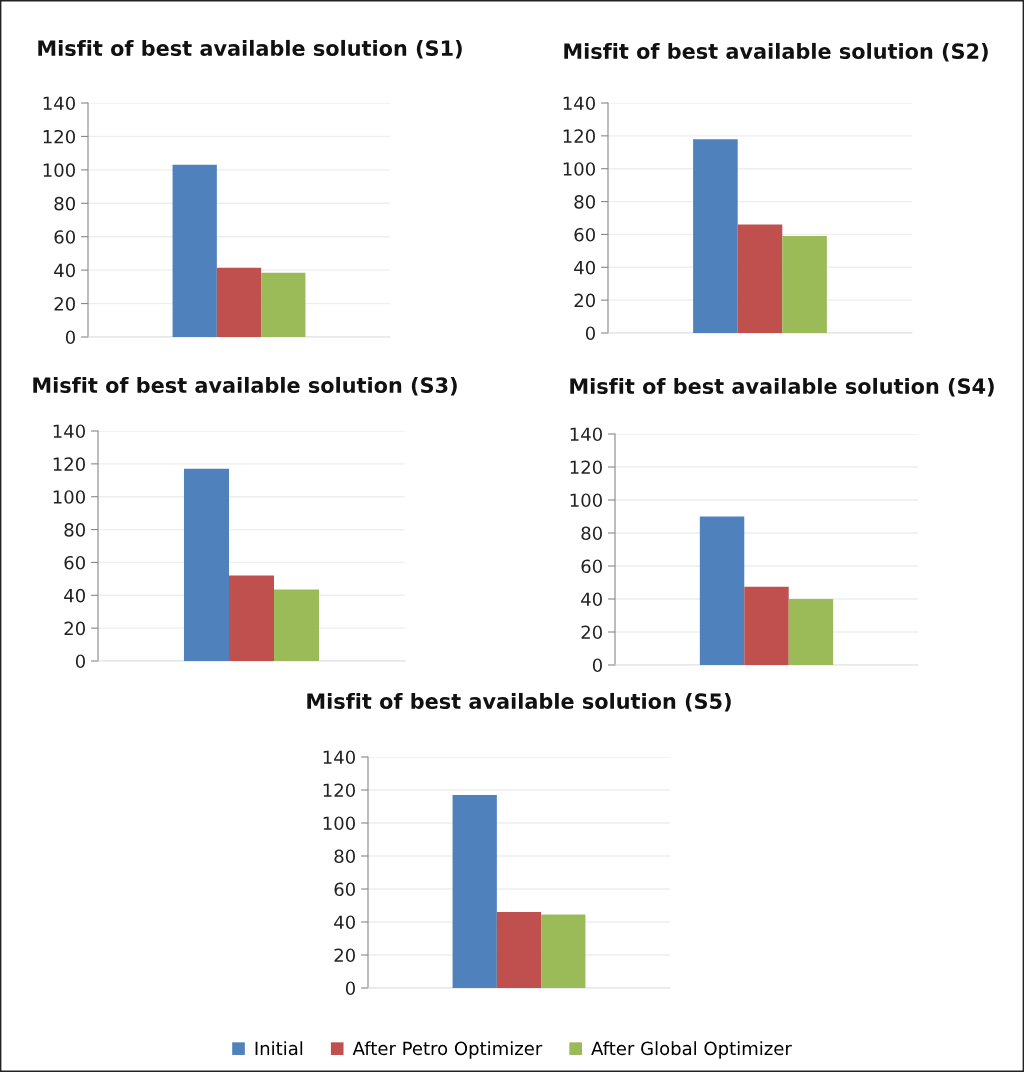 This screenshot has width=1024, height=1072. I want to click on chart-title: Misfit of best available solution (S5), so click(519, 702).